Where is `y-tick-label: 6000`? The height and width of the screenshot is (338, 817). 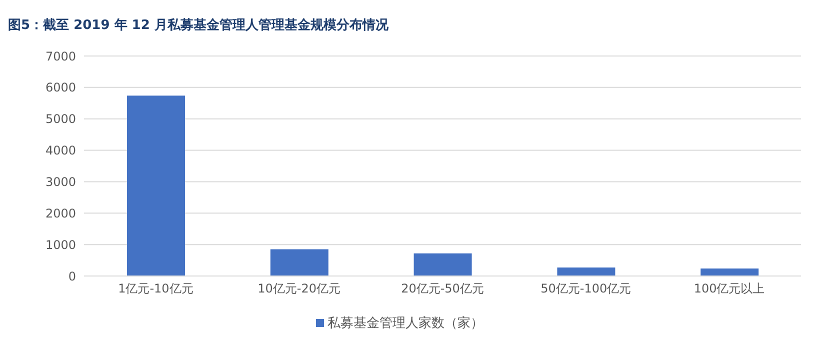 y-tick-label: 6000 is located at coordinates (60, 87).